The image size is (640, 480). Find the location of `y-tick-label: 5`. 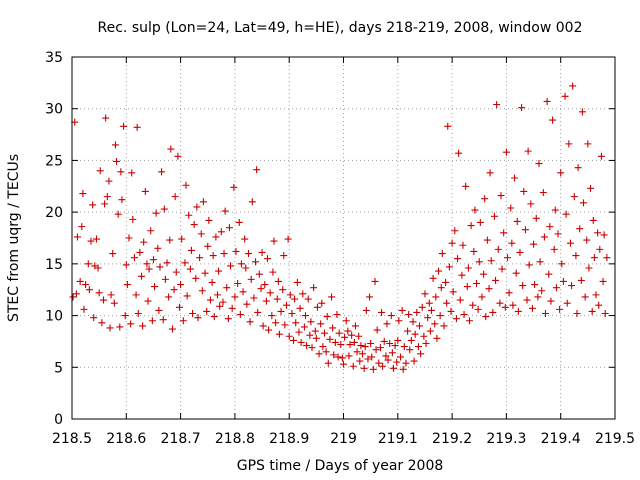

y-tick-label: 5 is located at coordinates (58, 368).